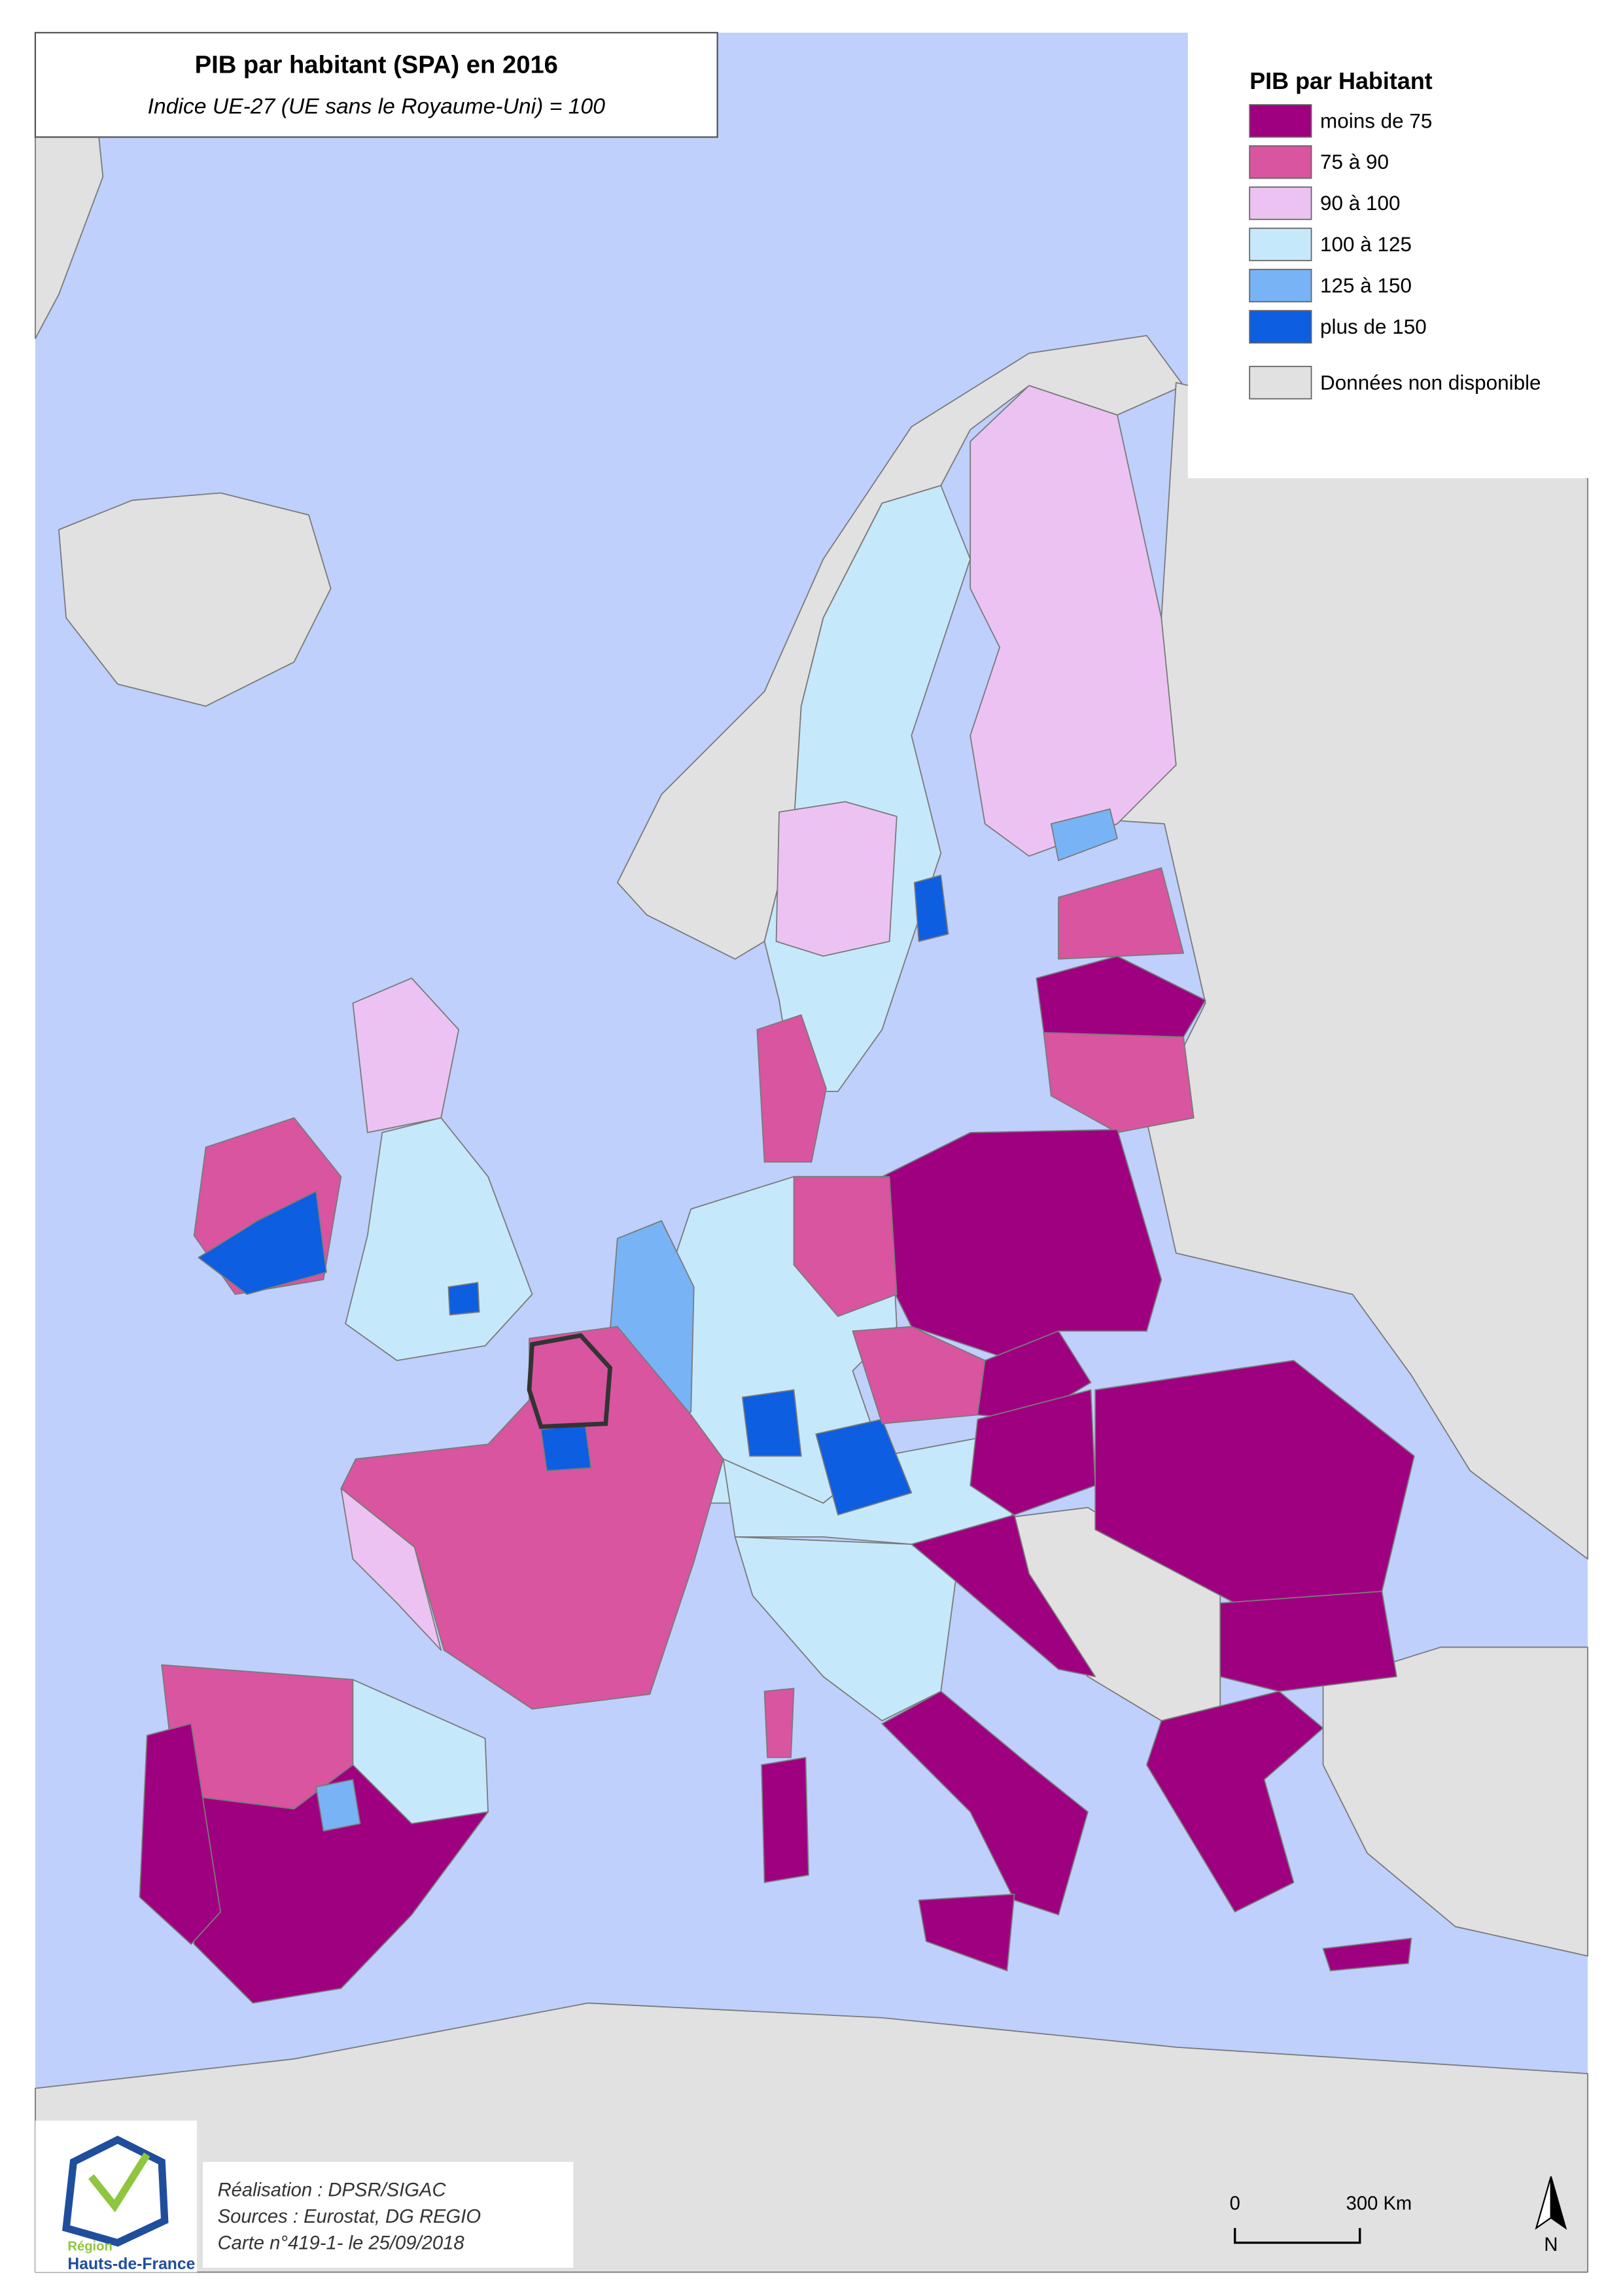  Describe the element at coordinates (1366, 286) in the screenshot. I see `legend-label: 125 à 150` at that location.